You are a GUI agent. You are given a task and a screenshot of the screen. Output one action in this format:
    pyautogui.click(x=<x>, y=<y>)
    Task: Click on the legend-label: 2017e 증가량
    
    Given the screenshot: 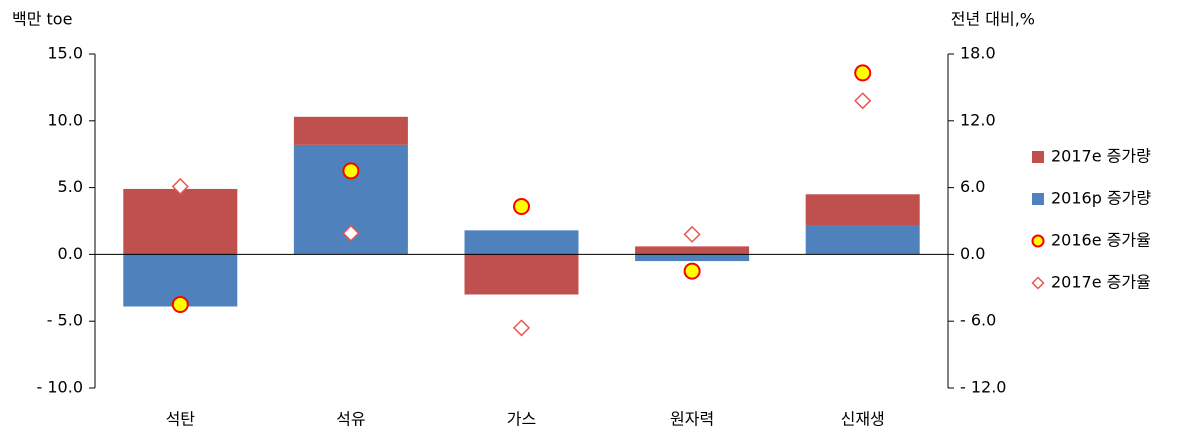 What is the action you would take?
    pyautogui.click(x=1101, y=156)
    